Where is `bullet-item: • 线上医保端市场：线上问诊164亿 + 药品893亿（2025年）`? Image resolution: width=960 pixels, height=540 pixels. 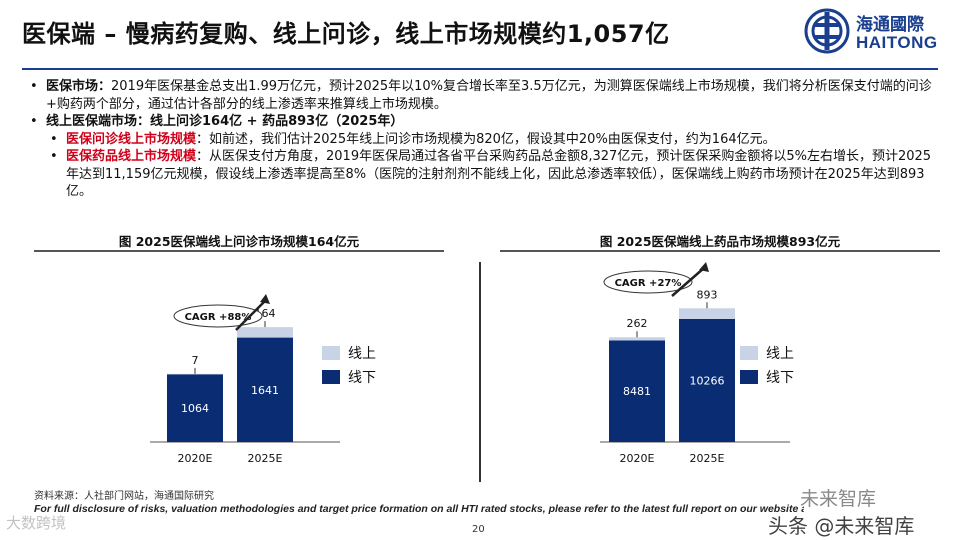
bullet-item: • 线上医保端市场：线上问诊164亿 + 药品893亿（2025年） is located at coordinates (217, 121).